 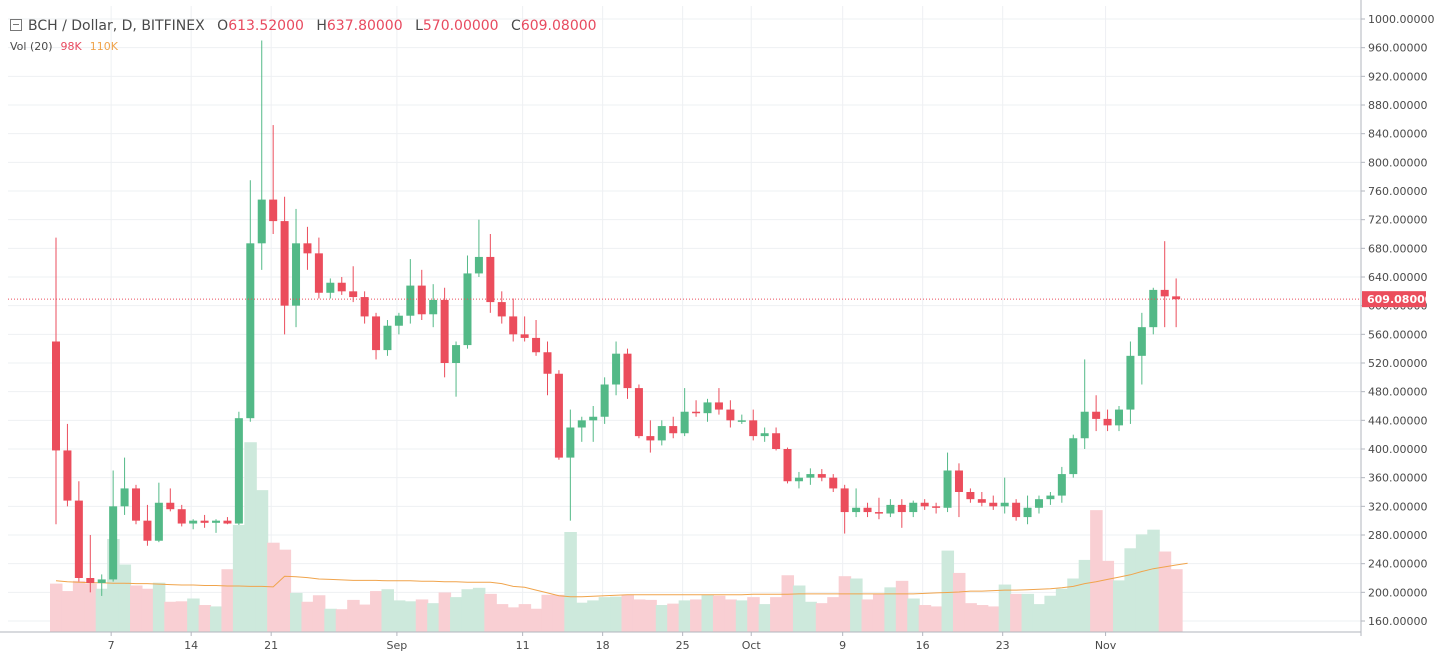 What do you see at coordinates (223, 26) in the screenshot?
I see `open-label: O` at bounding box center [223, 26].